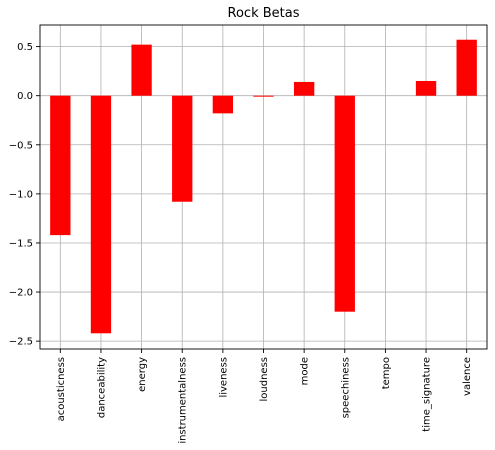 This screenshot has height=450, width=495. Describe the element at coordinates (101, 214) in the screenshot. I see `bar-danceability` at that location.